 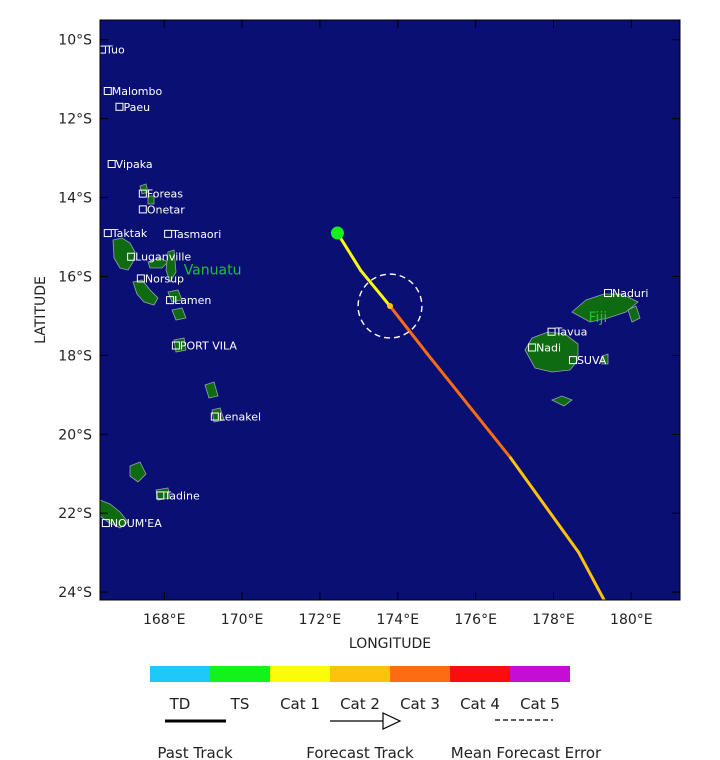 I want to click on category-label: Cat 1, so click(x=300, y=704).